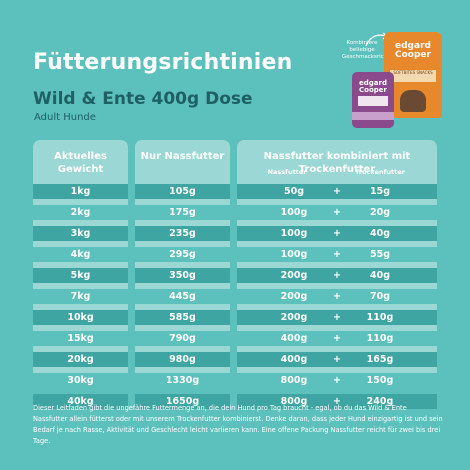 The height and width of the screenshot is (470, 470). I want to click on table-row: 20kg 980g 400g +165g, so click(235, 358).